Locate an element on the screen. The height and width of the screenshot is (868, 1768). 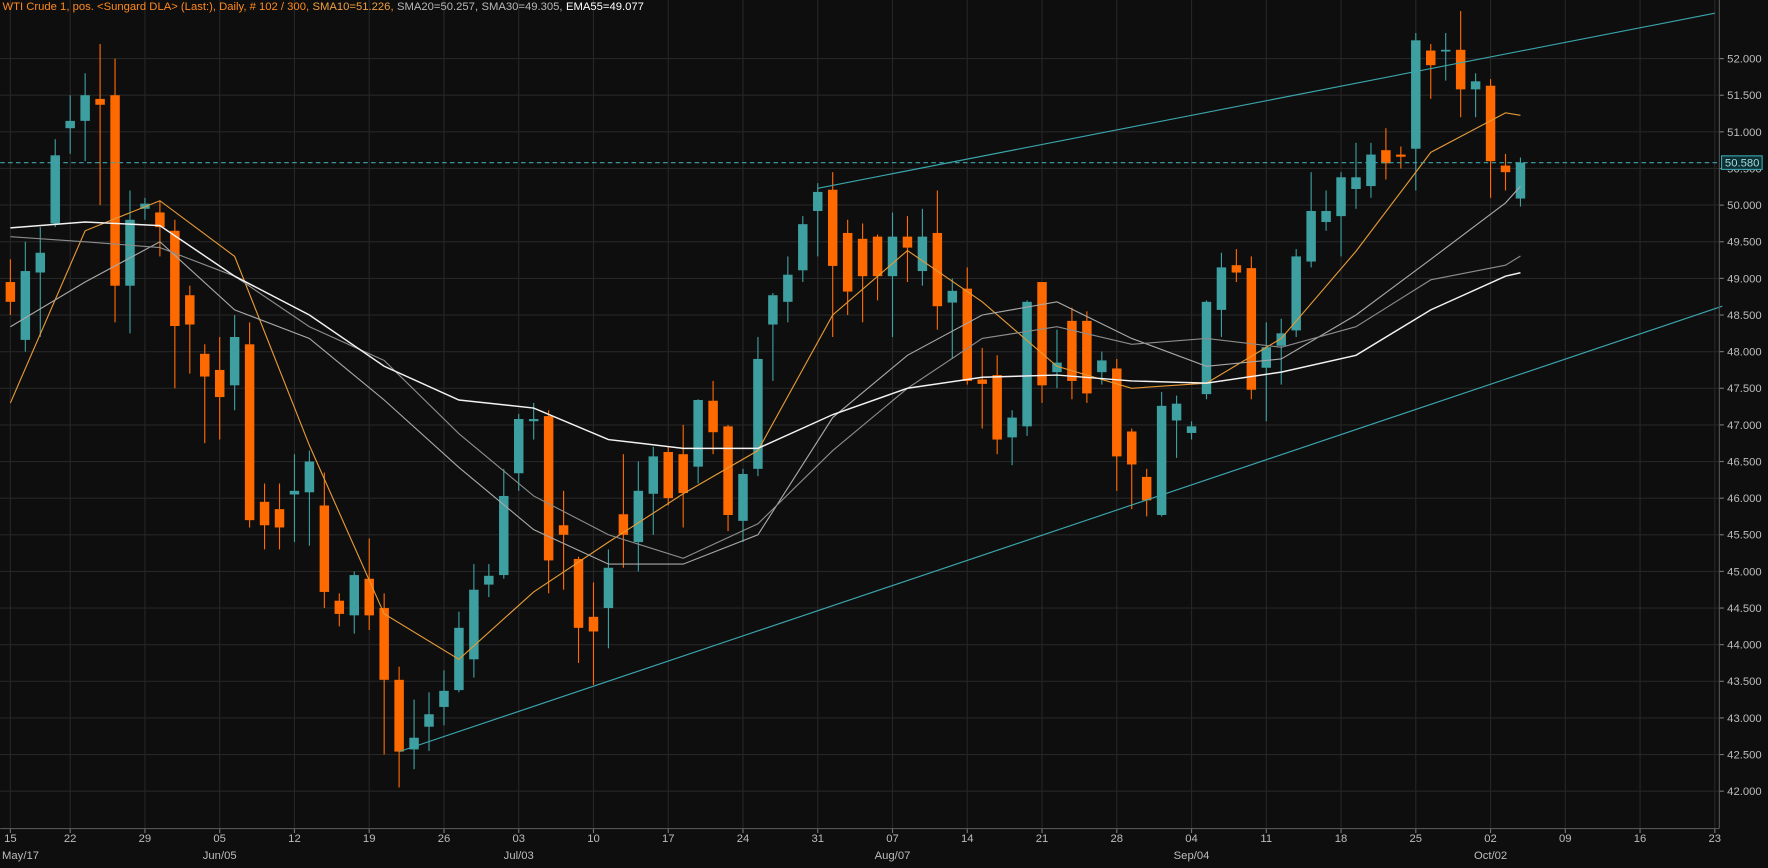
x-tick-label: 16 is located at coordinates (1640, 839).